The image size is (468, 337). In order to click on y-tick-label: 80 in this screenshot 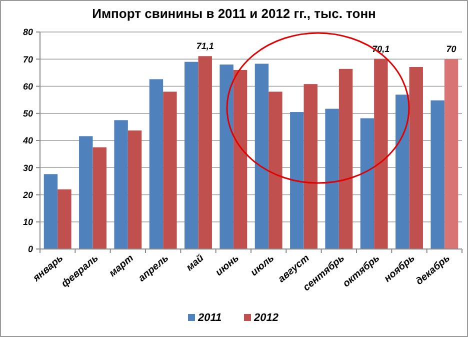, I will do `click(27, 32)`.